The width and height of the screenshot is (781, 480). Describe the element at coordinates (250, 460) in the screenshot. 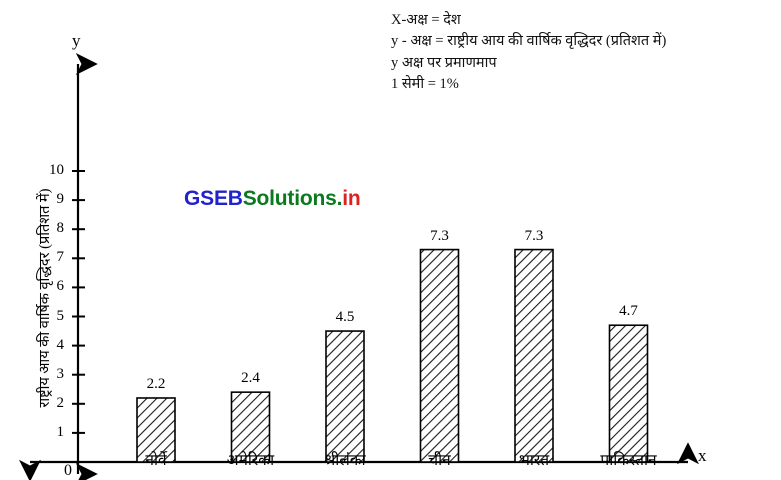

I see `x-category-label: अमेरिका` at that location.